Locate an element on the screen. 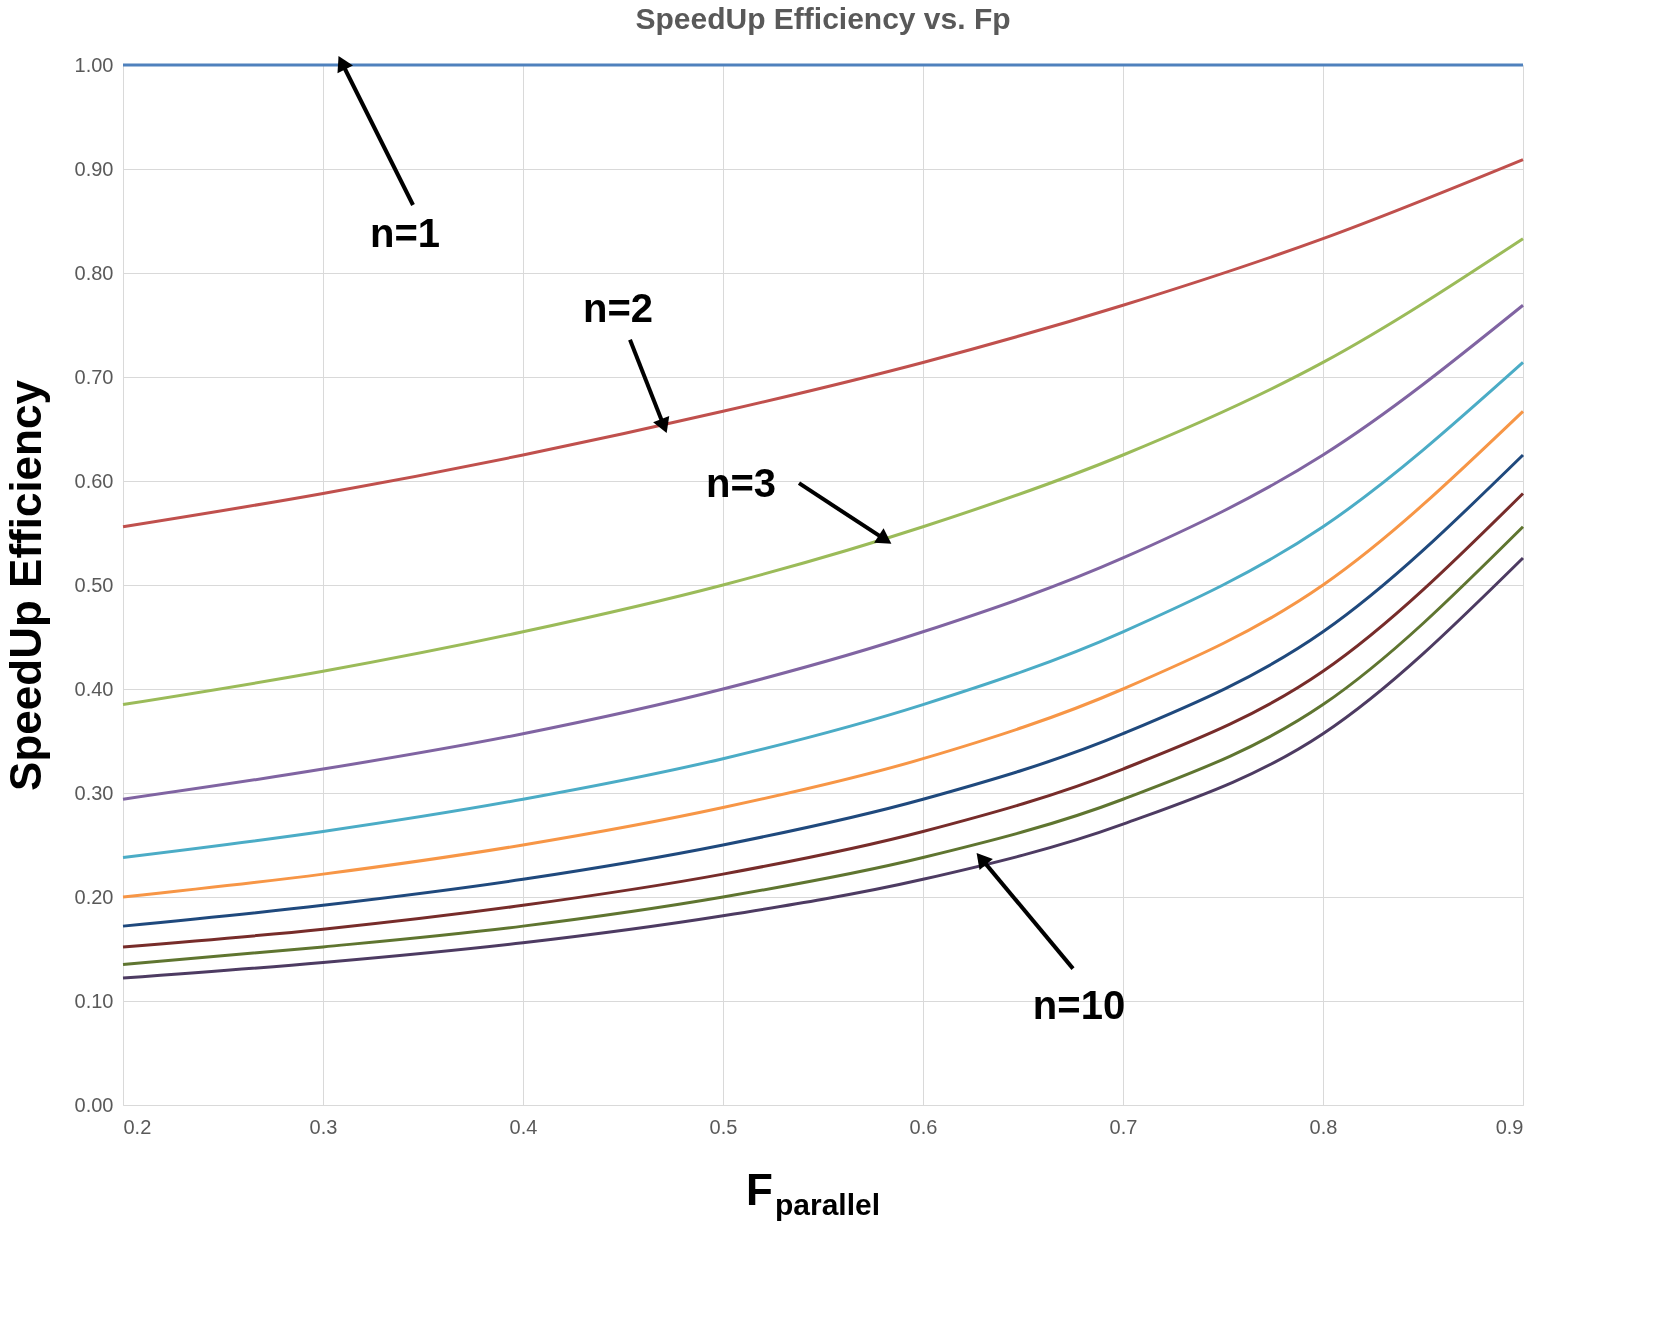 This screenshot has height=1334, width=1655. annotation: n=3 is located at coordinates (741, 483).